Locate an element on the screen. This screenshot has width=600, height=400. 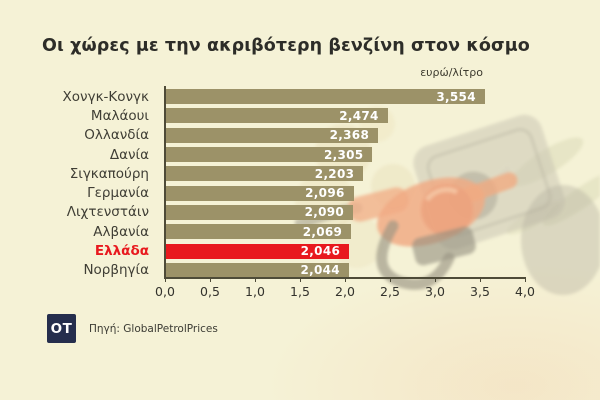
ot-logo: OT is located at coordinates (61, 328).